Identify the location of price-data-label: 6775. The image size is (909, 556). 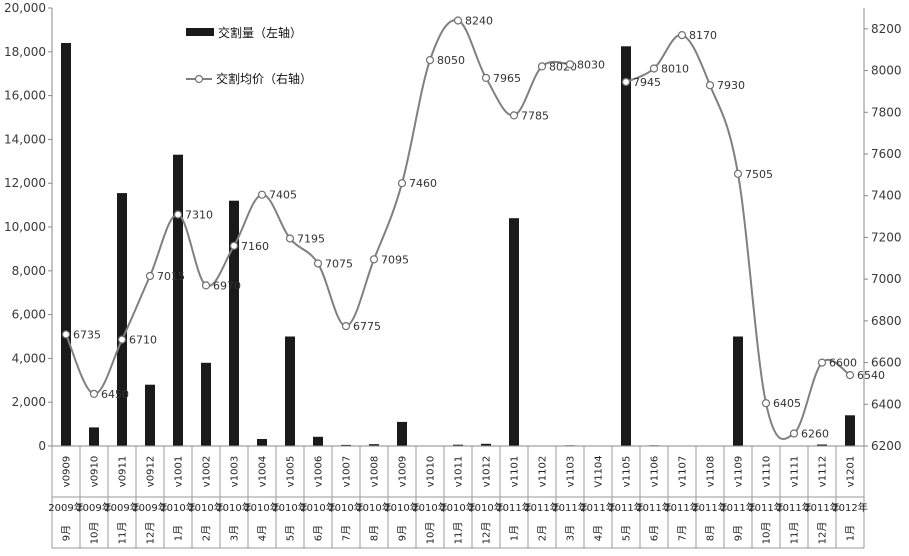
(367, 326).